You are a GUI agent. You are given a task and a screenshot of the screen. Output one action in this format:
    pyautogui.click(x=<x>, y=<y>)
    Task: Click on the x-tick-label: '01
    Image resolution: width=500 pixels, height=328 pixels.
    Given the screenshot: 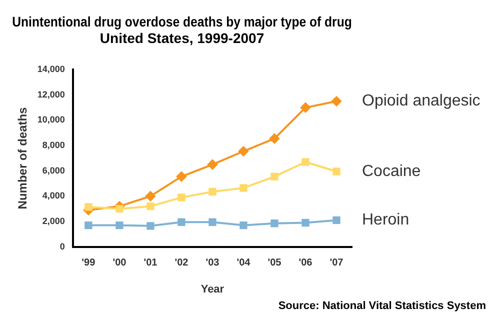 What is the action you would take?
    pyautogui.click(x=151, y=263)
    